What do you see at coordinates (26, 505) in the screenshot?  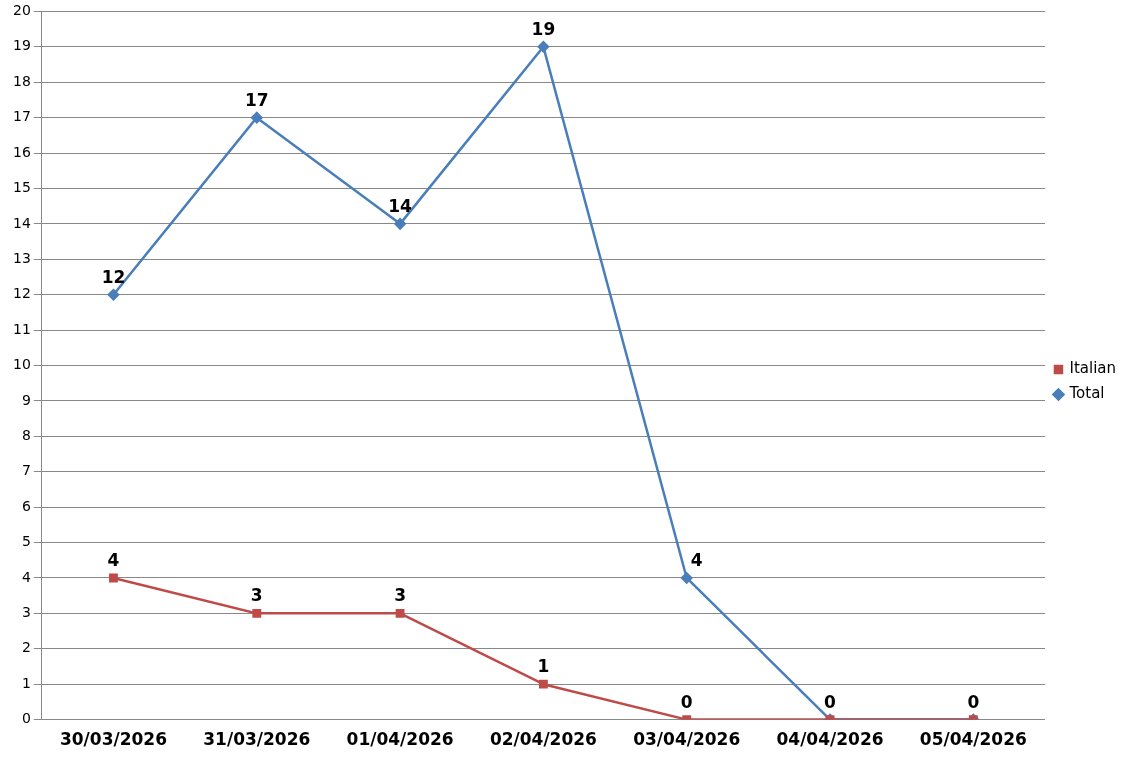 I see `y-tick-label: 6` at bounding box center [26, 505].